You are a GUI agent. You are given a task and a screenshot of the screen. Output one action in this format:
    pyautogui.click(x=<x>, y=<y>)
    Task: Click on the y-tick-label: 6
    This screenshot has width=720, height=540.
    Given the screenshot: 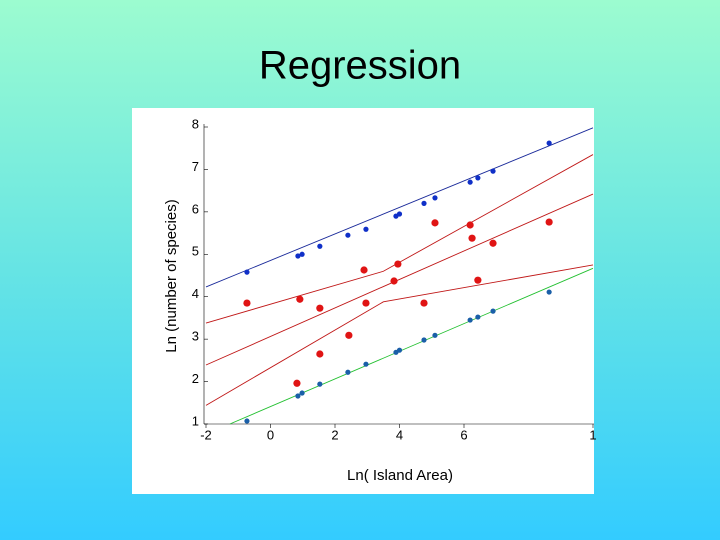 What is the action you would take?
    pyautogui.click(x=195, y=208)
    